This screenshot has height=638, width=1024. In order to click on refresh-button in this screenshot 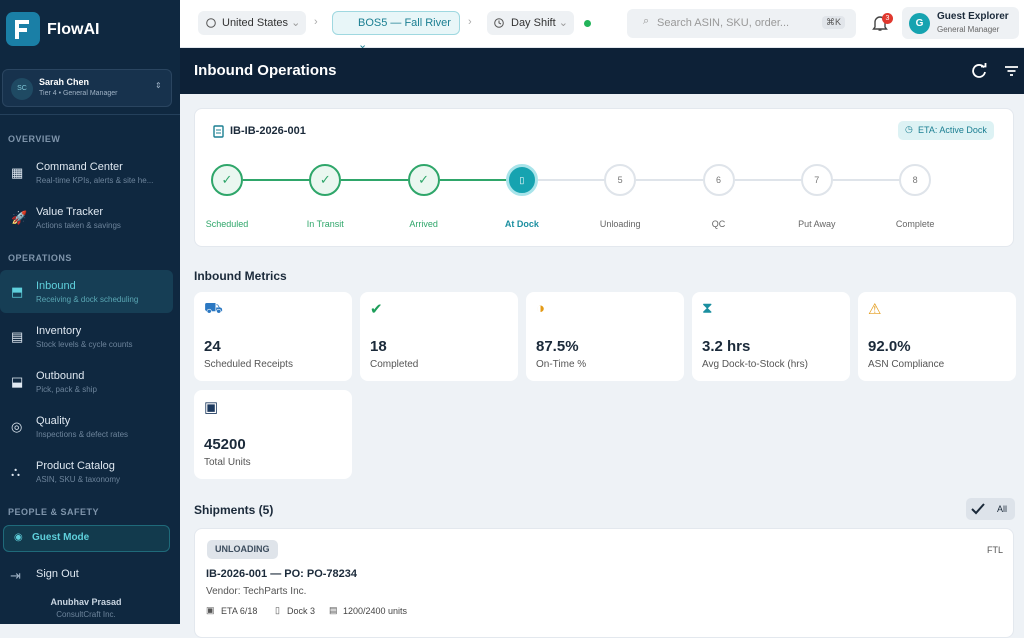, I will do `click(979, 70)`.